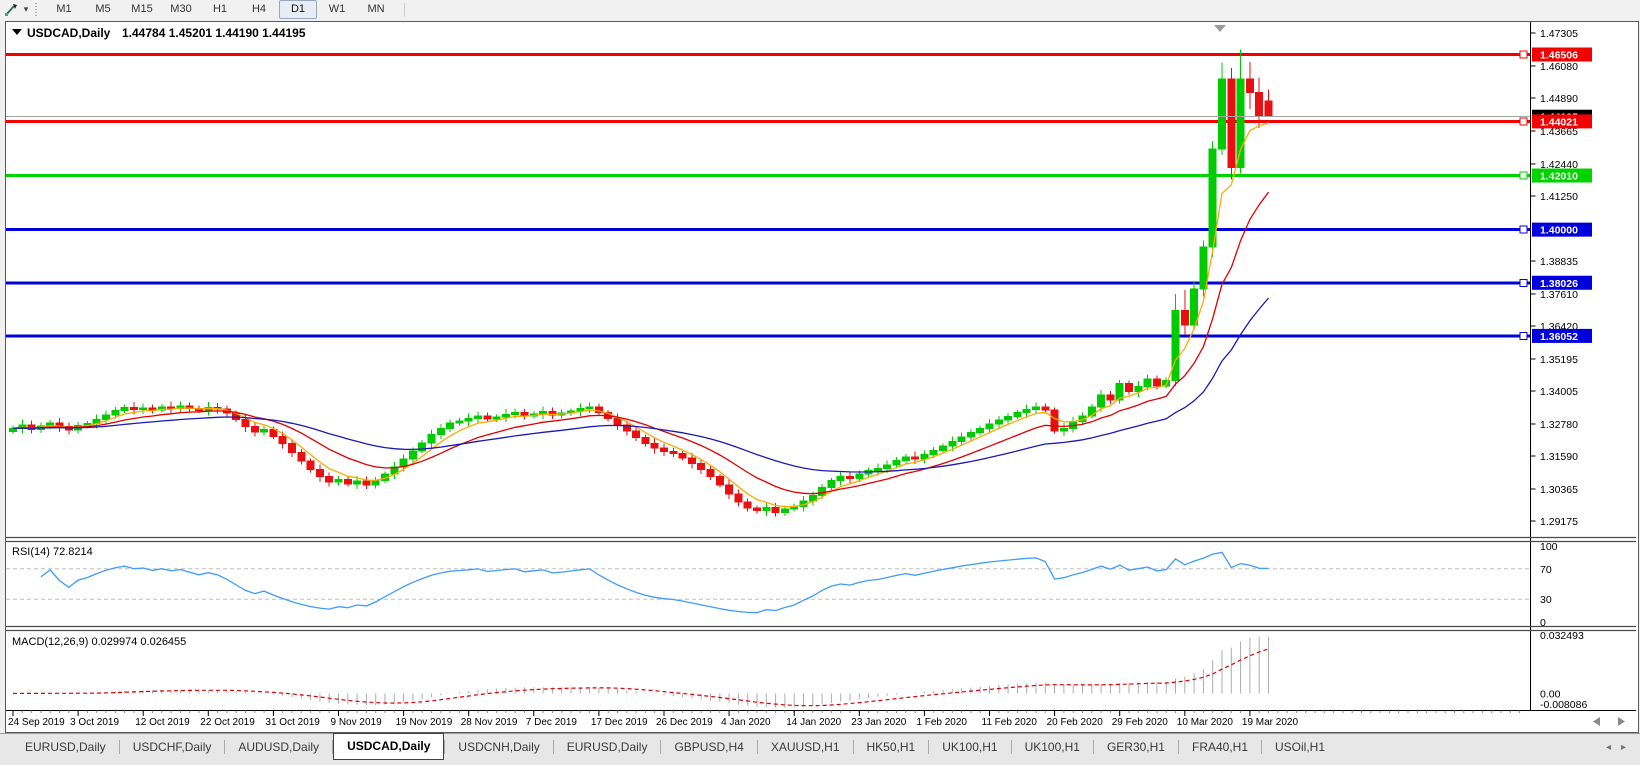  I want to click on chart-tab-ger30-h1: GER30,H1, so click(1135, 747).